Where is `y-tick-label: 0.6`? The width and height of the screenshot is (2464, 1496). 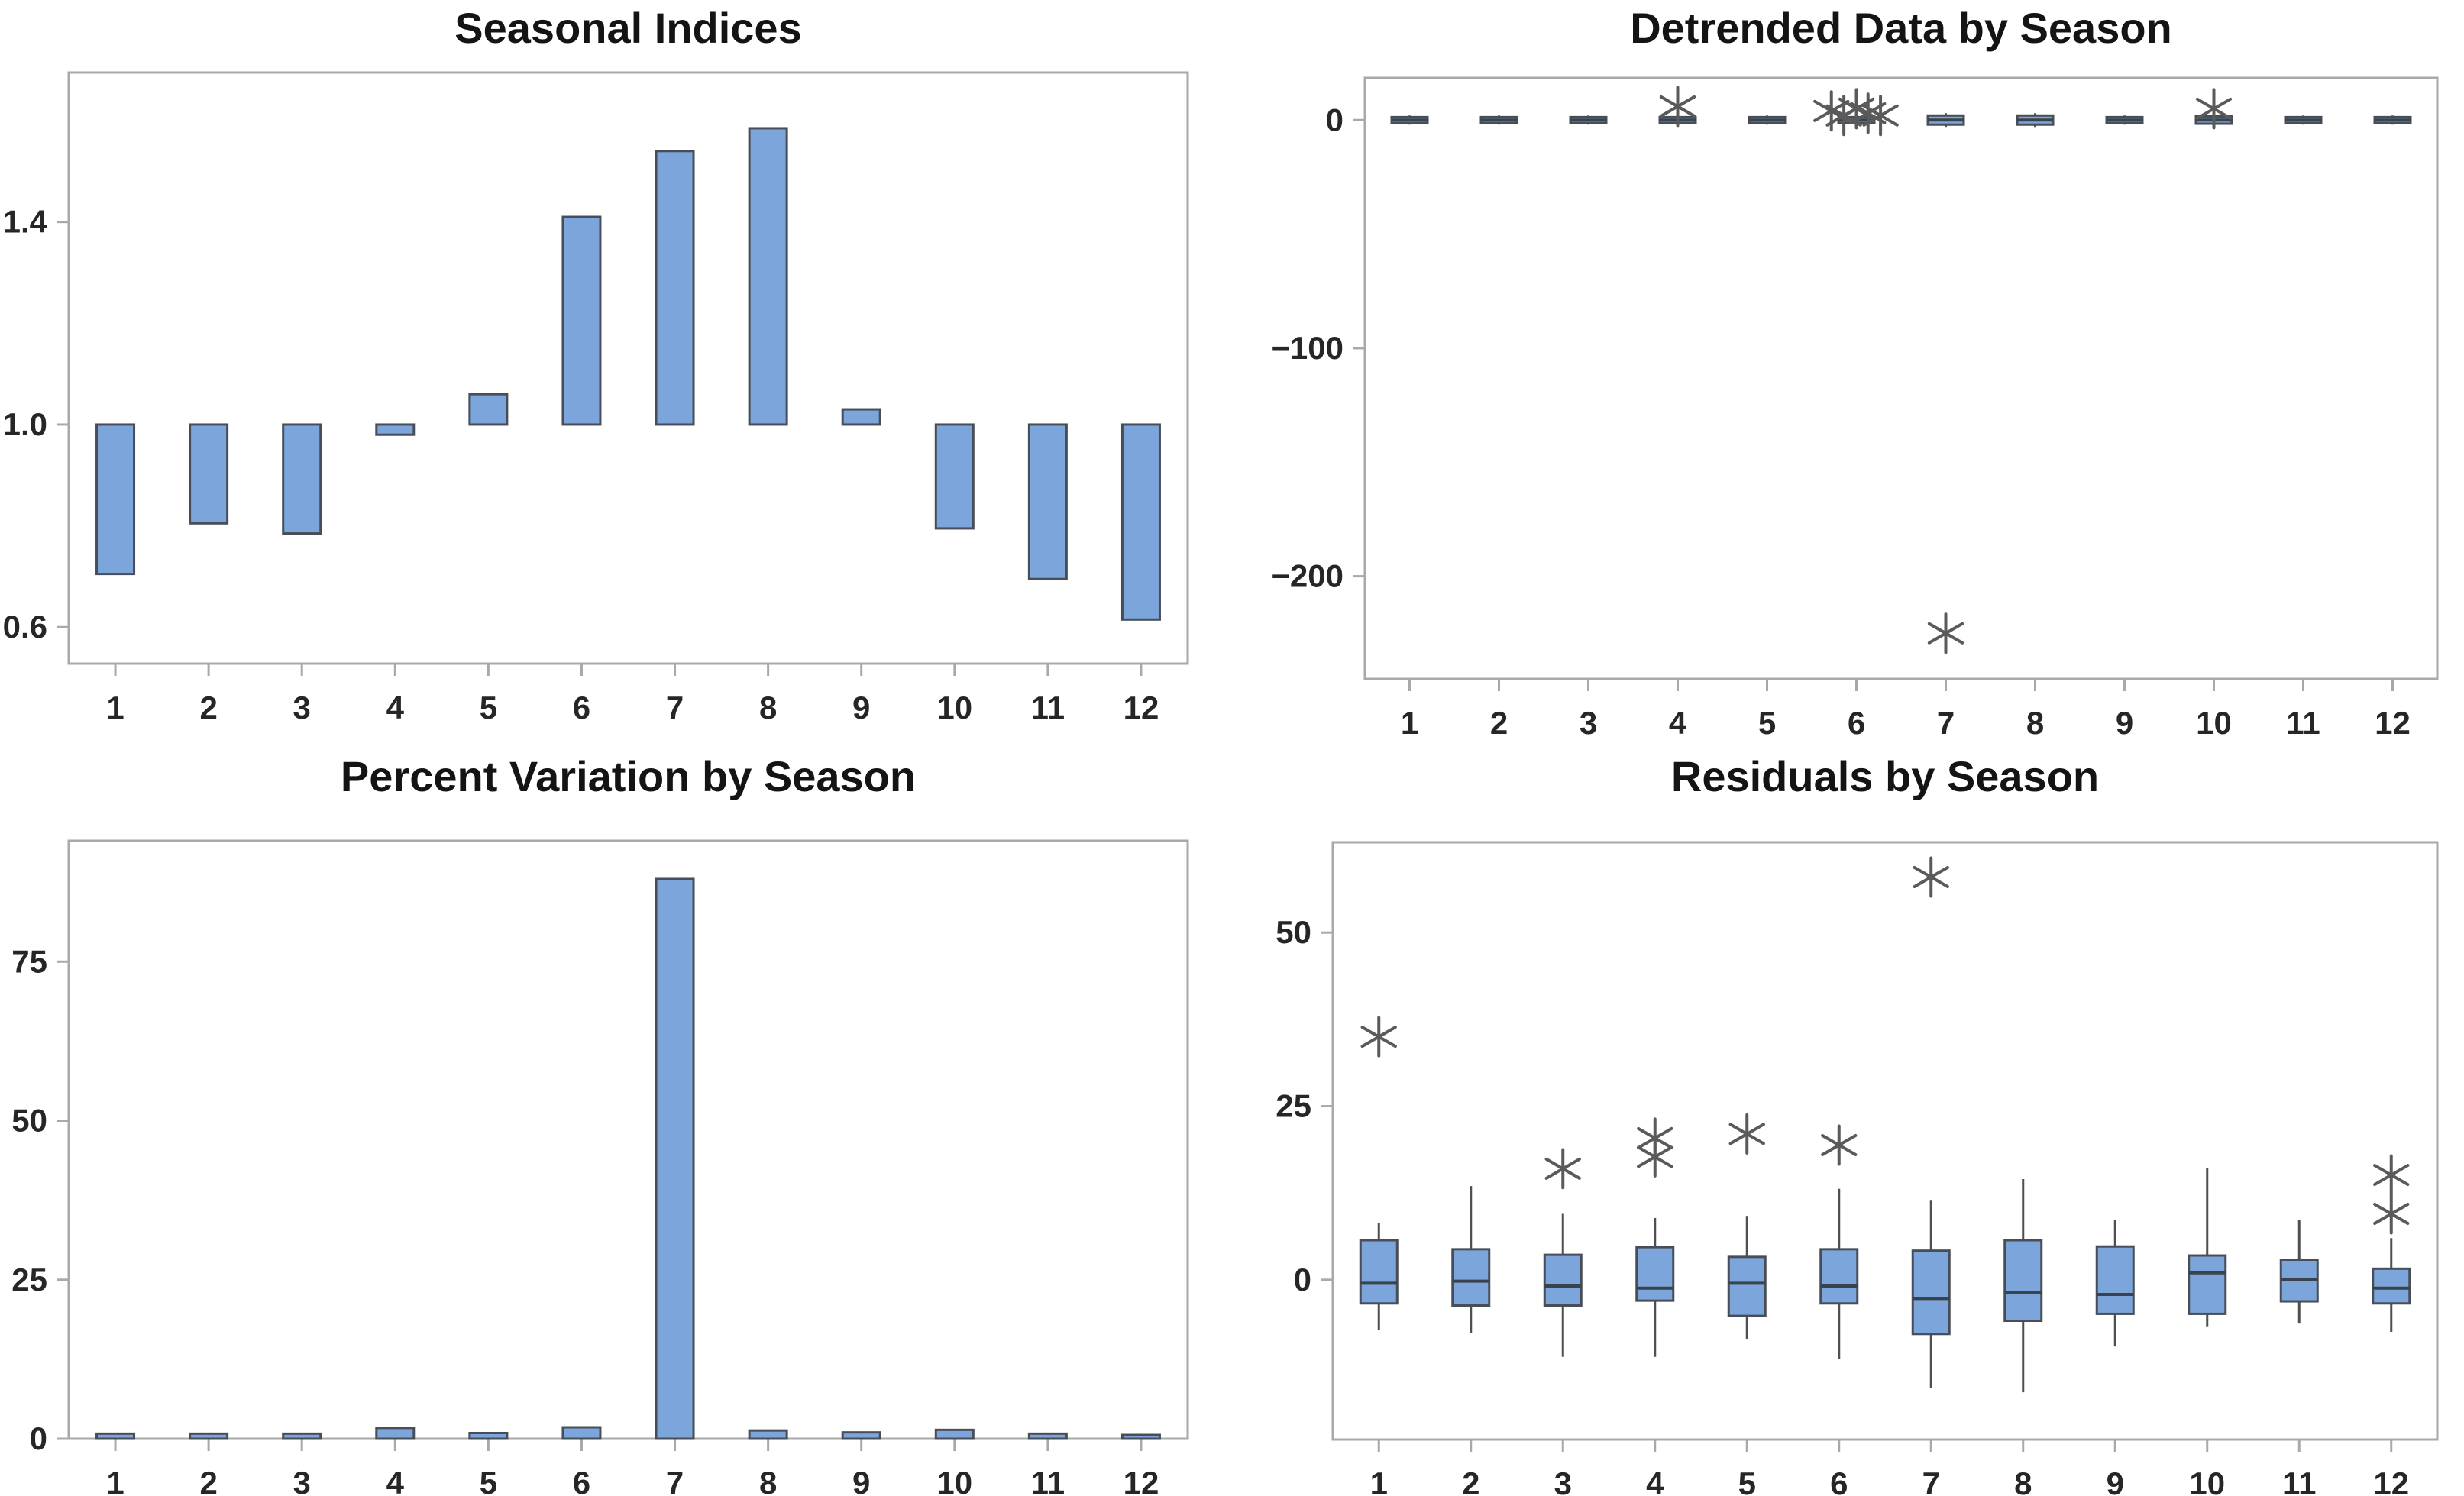 y-tick-label: 0.6 is located at coordinates (25, 627).